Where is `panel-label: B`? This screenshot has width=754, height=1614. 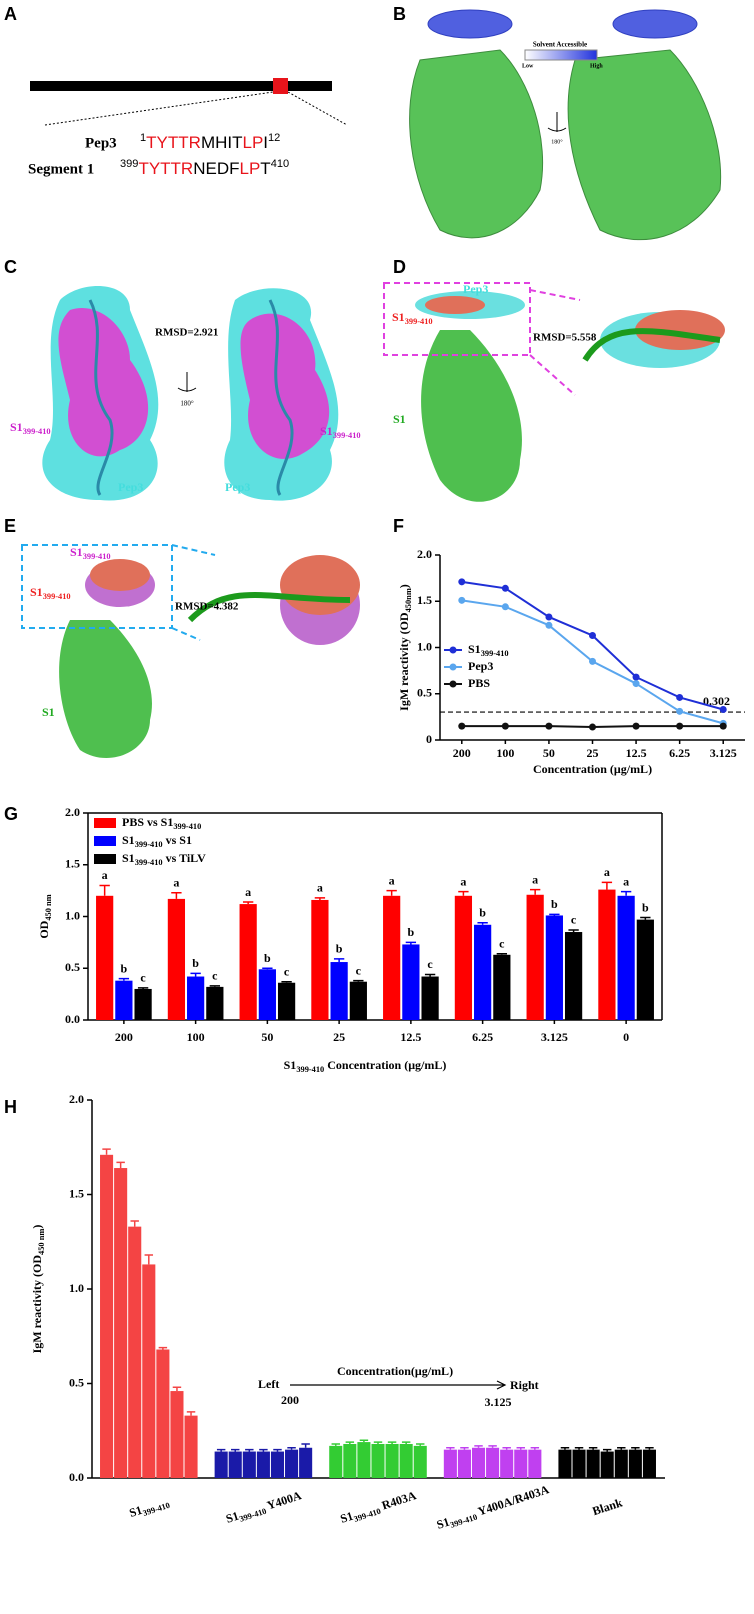
panel-label: B is located at coordinates (399, 14).